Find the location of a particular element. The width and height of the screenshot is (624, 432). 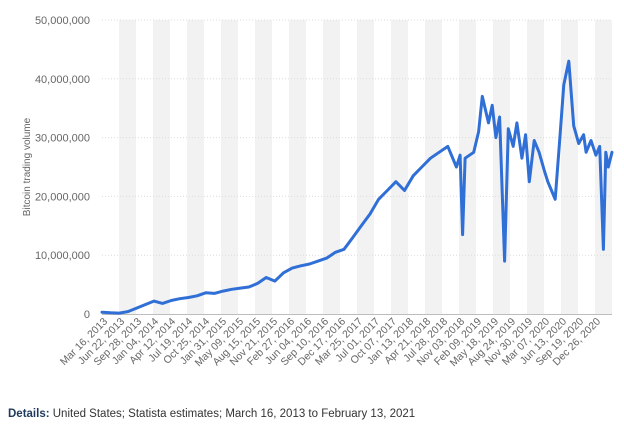

y-tick-label: 50,000,000 is located at coordinates (62, 21).